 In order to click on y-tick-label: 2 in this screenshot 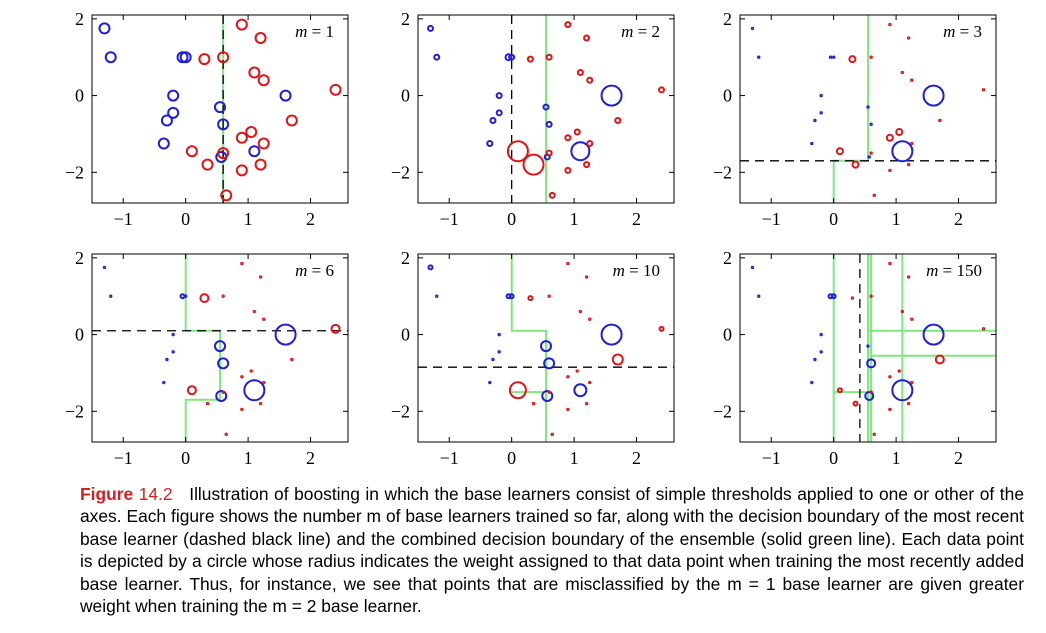, I will do `click(405, 258)`.